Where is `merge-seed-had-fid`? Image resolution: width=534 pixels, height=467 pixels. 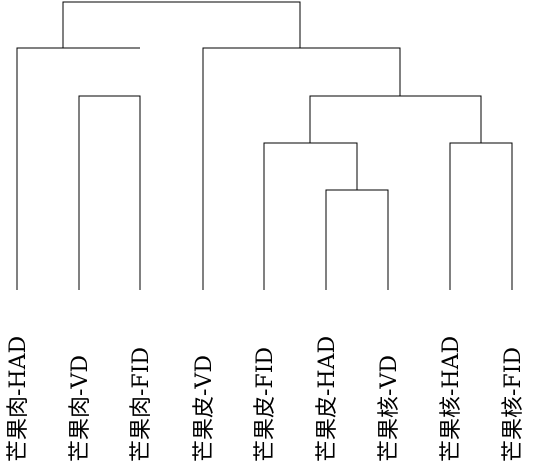 merge-seed-had-fid is located at coordinates (481, 216).